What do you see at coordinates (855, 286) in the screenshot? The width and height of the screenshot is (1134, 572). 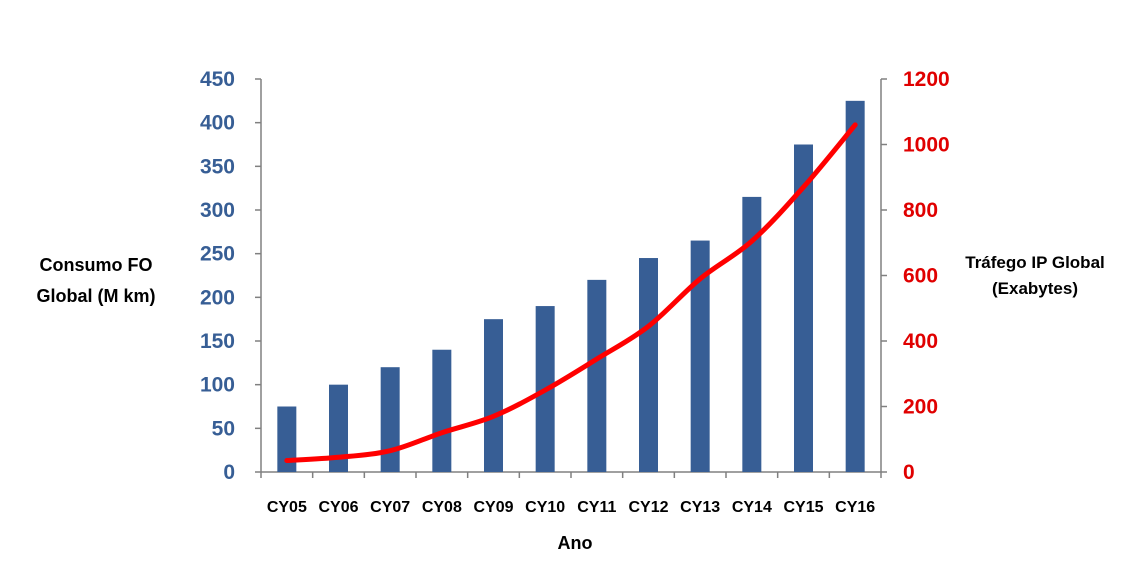 I see `bar-cy16` at bounding box center [855, 286].